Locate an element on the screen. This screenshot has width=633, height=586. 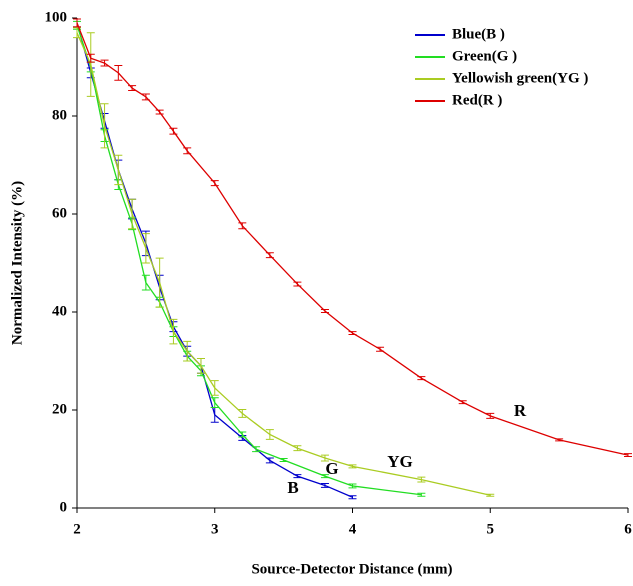
legend-label: Green(G ) is located at coordinates (484, 56).